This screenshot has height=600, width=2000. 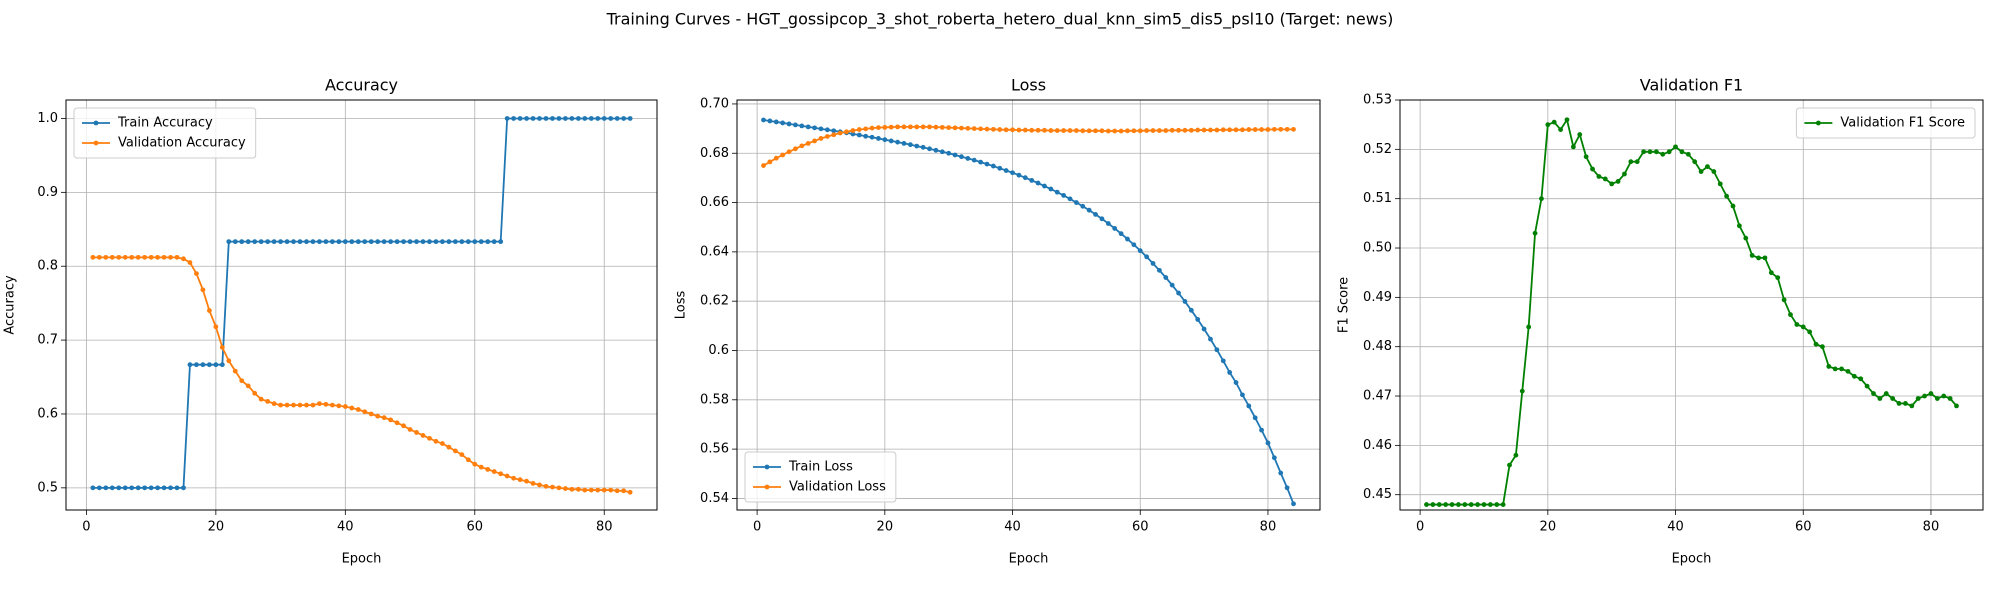 What do you see at coordinates (361, 375) in the screenshot?
I see `data-line` at bounding box center [361, 375].